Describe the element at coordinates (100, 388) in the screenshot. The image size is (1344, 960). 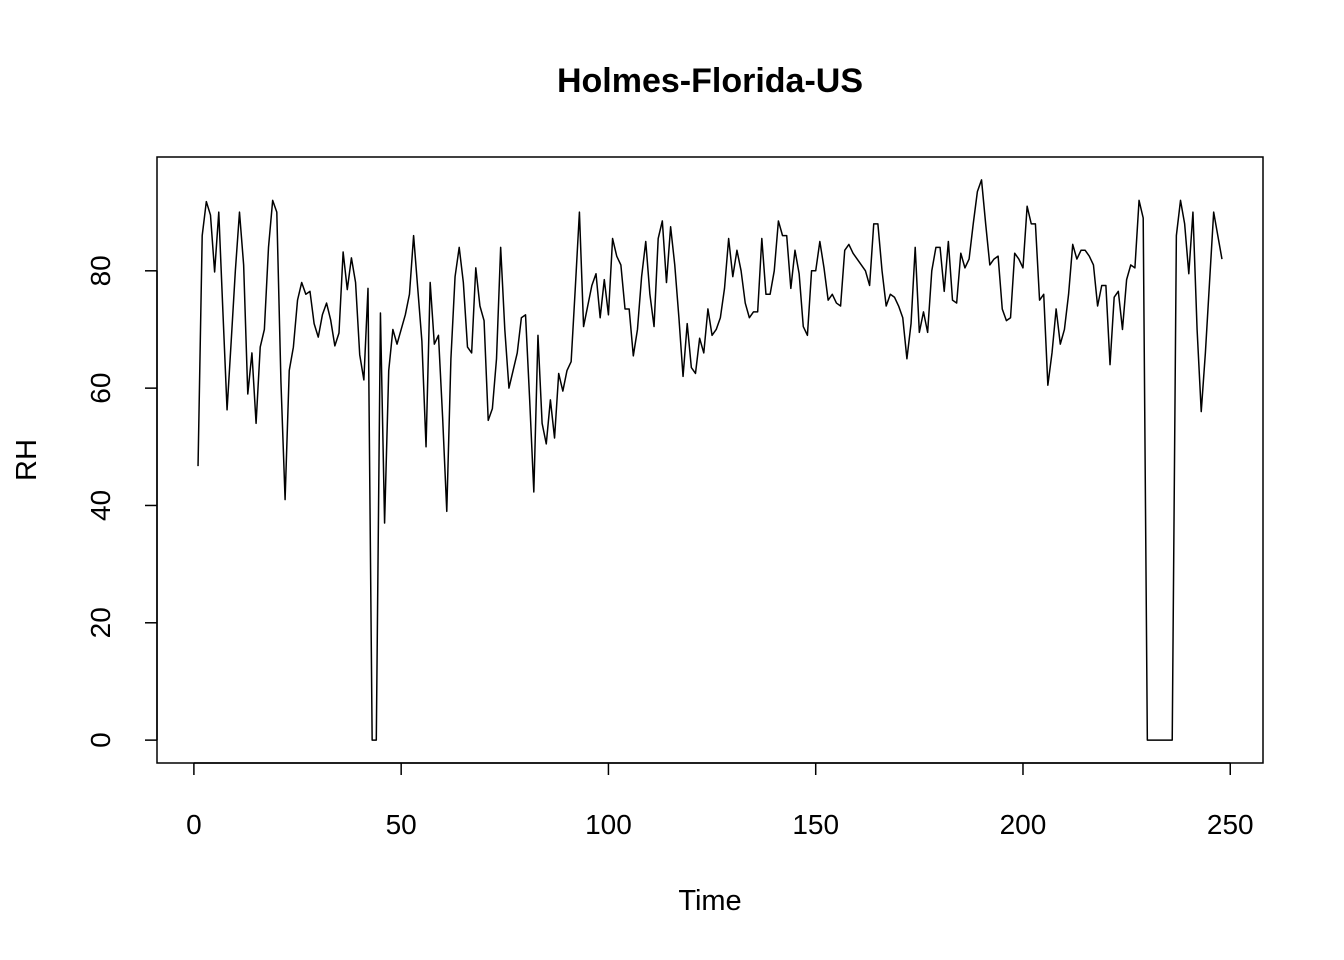
I see `y-tick-label: 60` at that location.